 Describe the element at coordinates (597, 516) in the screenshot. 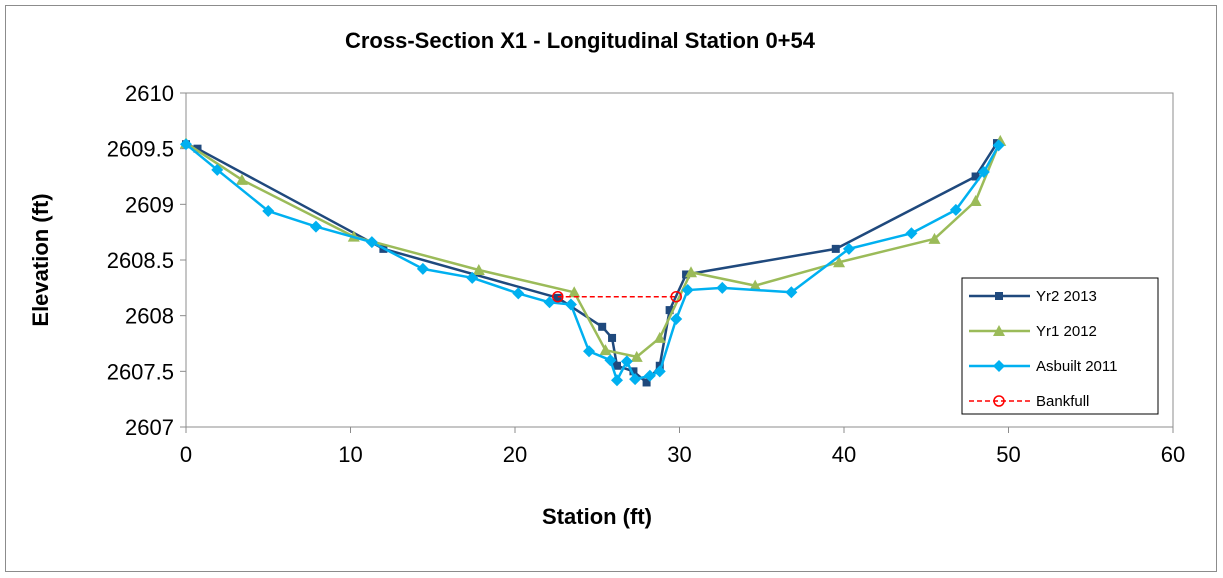

I see `x-axis-title: Station (ft)` at that location.